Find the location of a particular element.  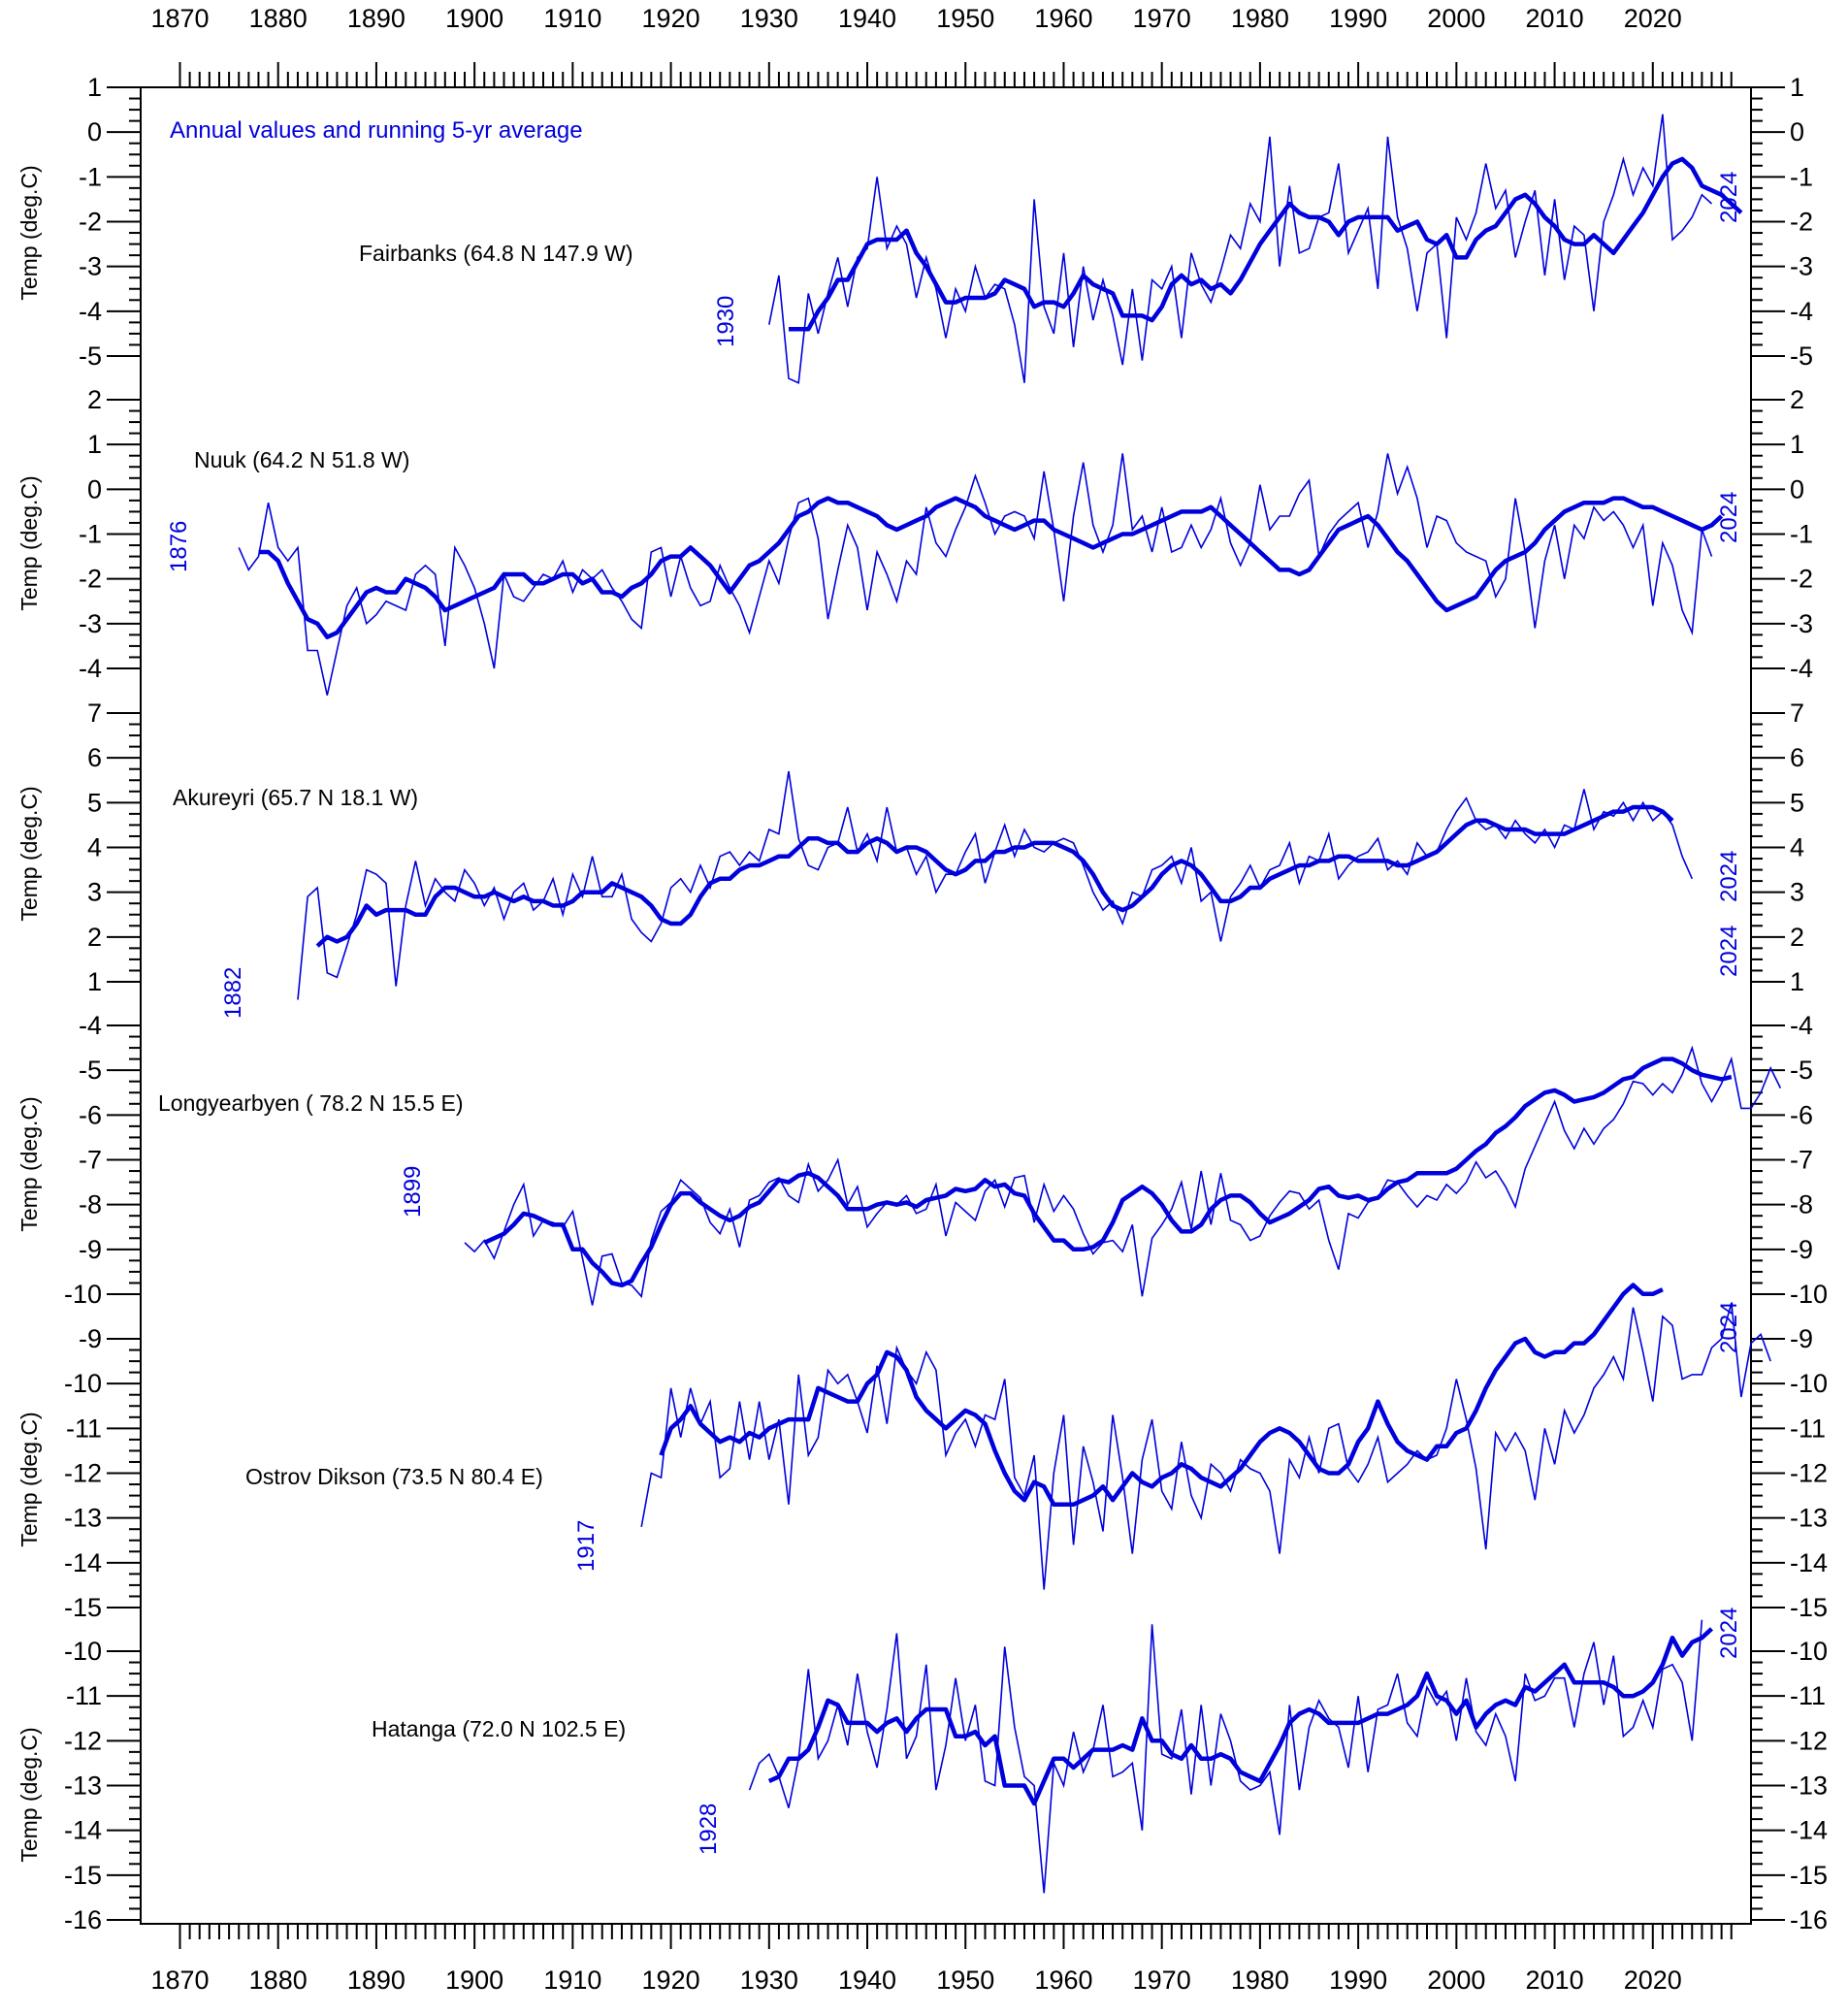

y-tick-label-right: -16 is located at coordinates (1809, 1919).